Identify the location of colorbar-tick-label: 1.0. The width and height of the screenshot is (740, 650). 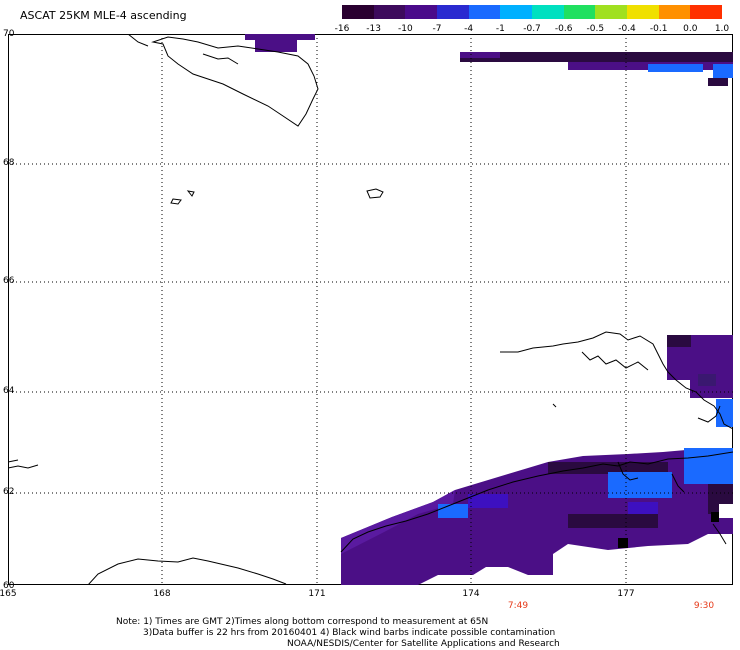
(722, 29).